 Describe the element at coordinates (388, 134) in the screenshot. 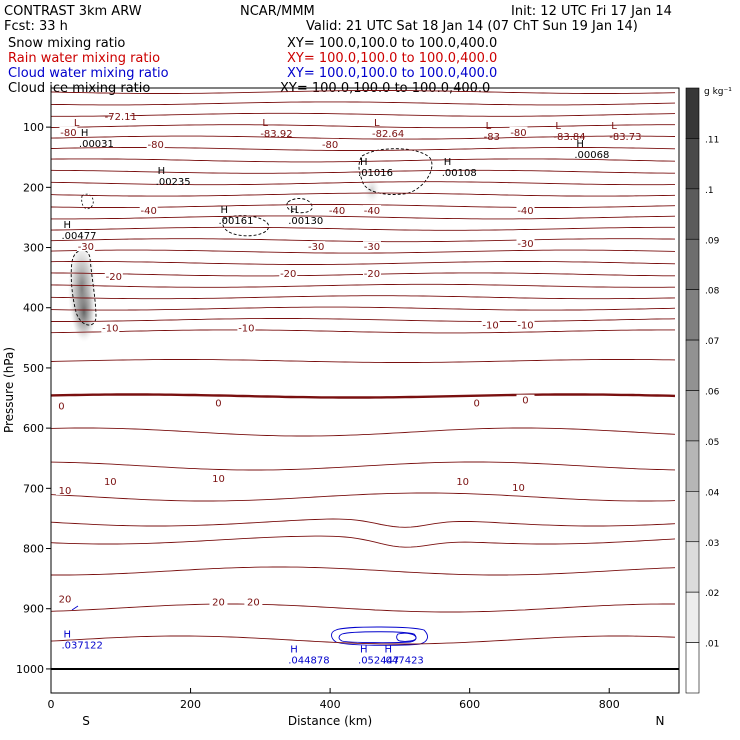

I see `extremum-value: -82.64` at that location.